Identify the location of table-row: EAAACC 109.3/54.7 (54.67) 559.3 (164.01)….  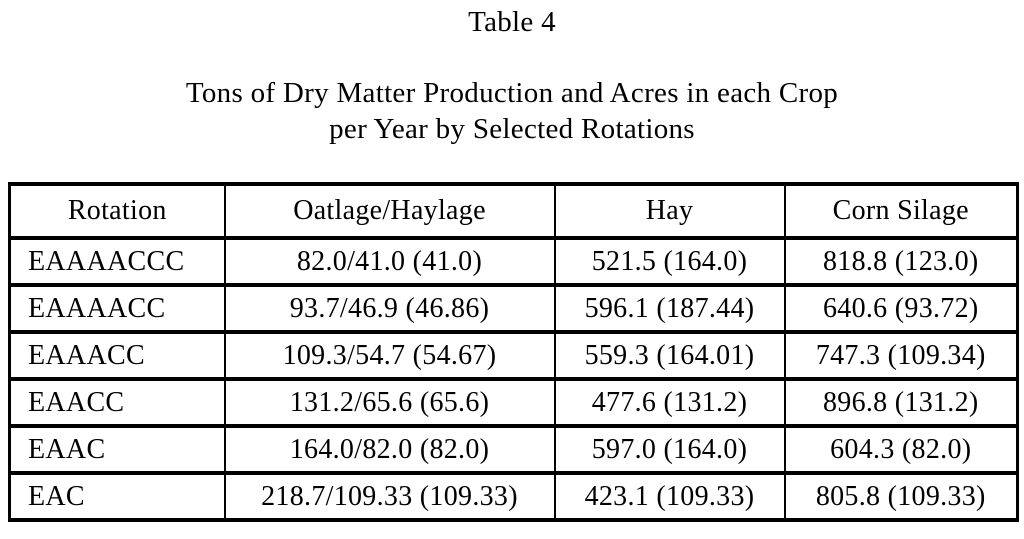
(513, 355).